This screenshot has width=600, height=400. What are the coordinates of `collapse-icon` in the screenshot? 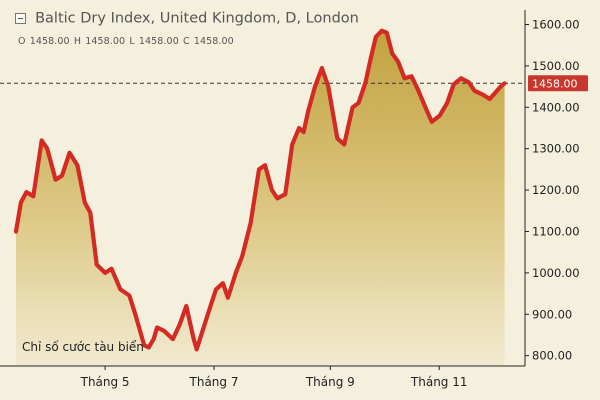 It's located at (20, 18).